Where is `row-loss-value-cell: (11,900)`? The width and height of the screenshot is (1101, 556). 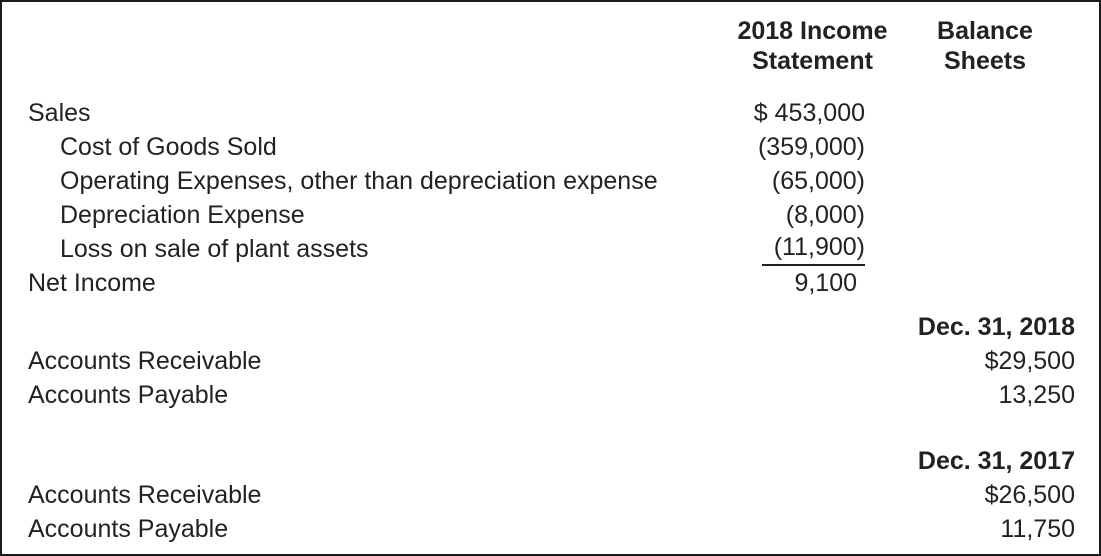
row-loss-value-cell: (11,900) is located at coordinates (790, 249).